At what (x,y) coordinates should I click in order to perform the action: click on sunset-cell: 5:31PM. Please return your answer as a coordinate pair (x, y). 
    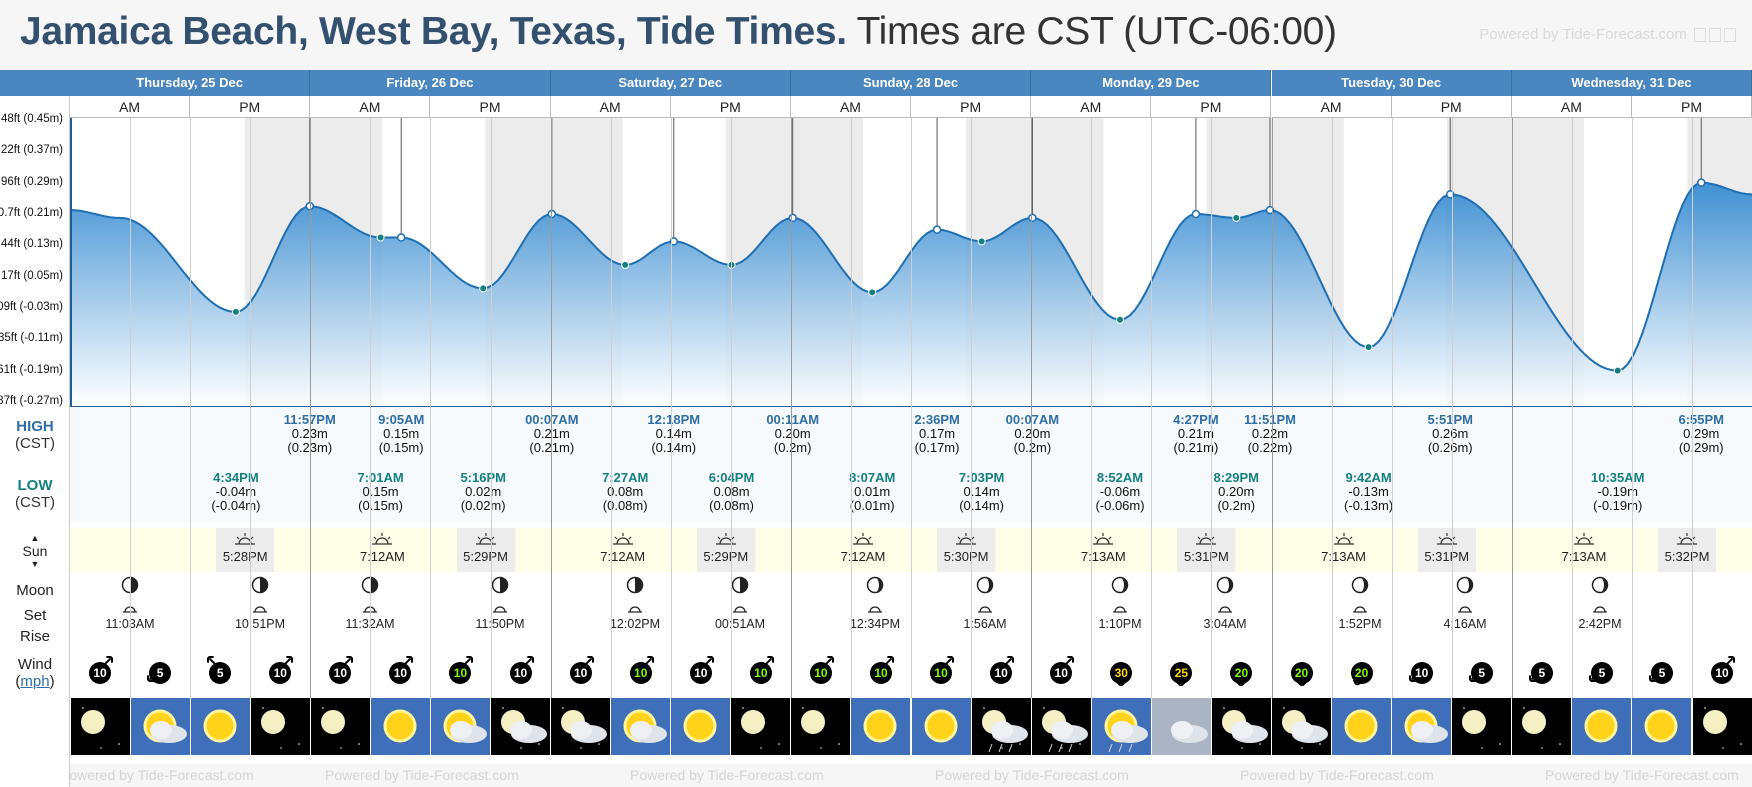
    Looking at the image, I should click on (1447, 548).